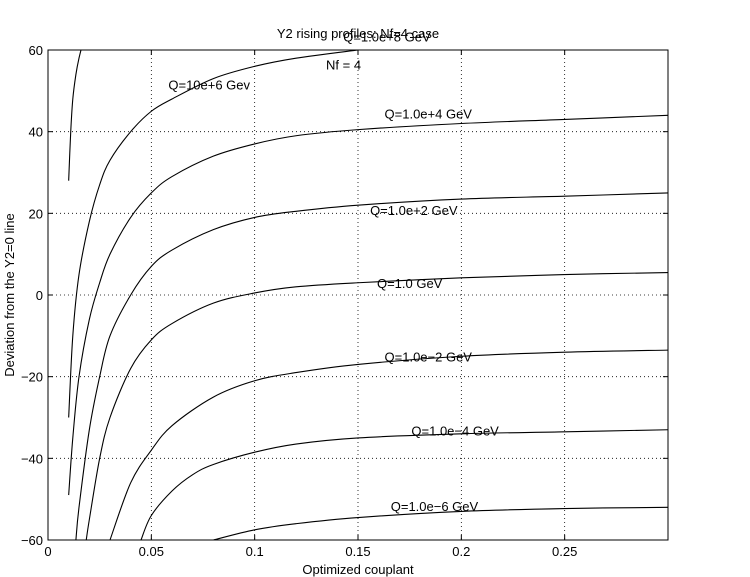  I want to click on chart-title: Y2 rising profiles: Nf=4 case, so click(358, 33).